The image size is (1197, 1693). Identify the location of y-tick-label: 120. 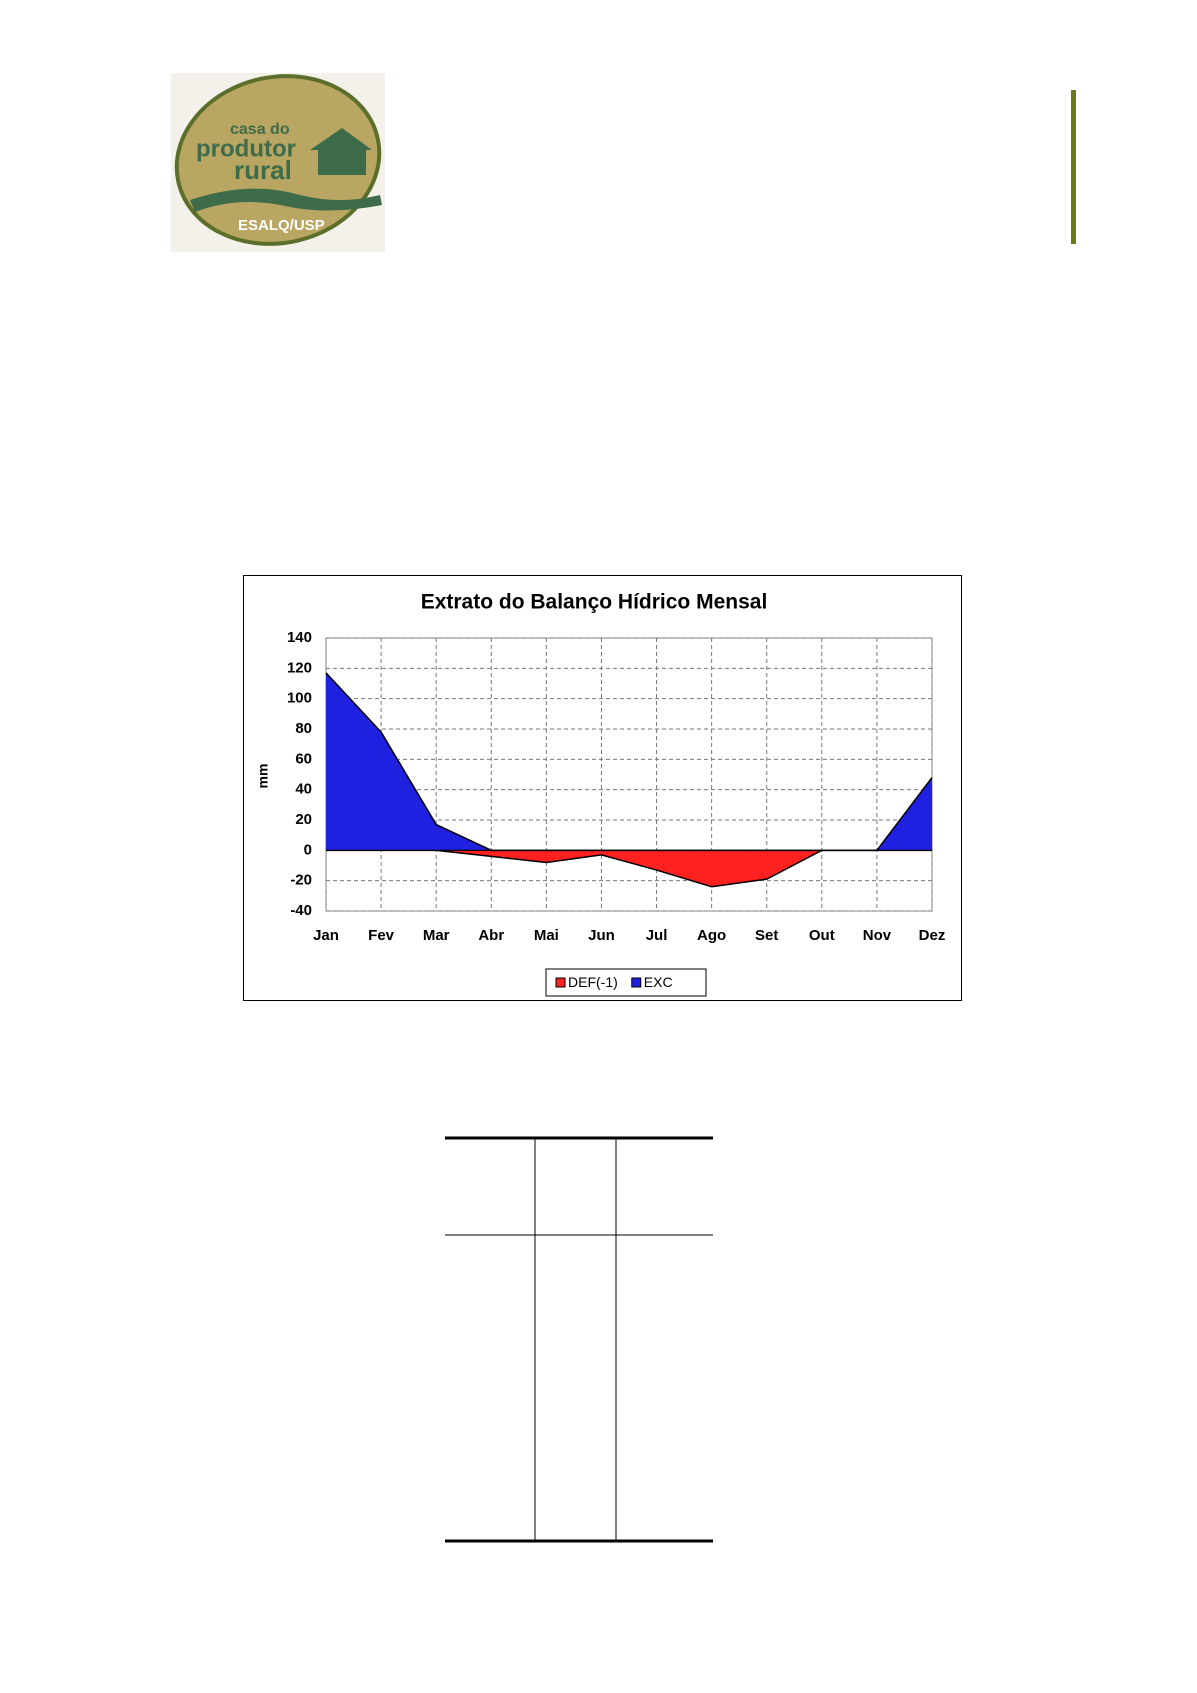
(299, 667).